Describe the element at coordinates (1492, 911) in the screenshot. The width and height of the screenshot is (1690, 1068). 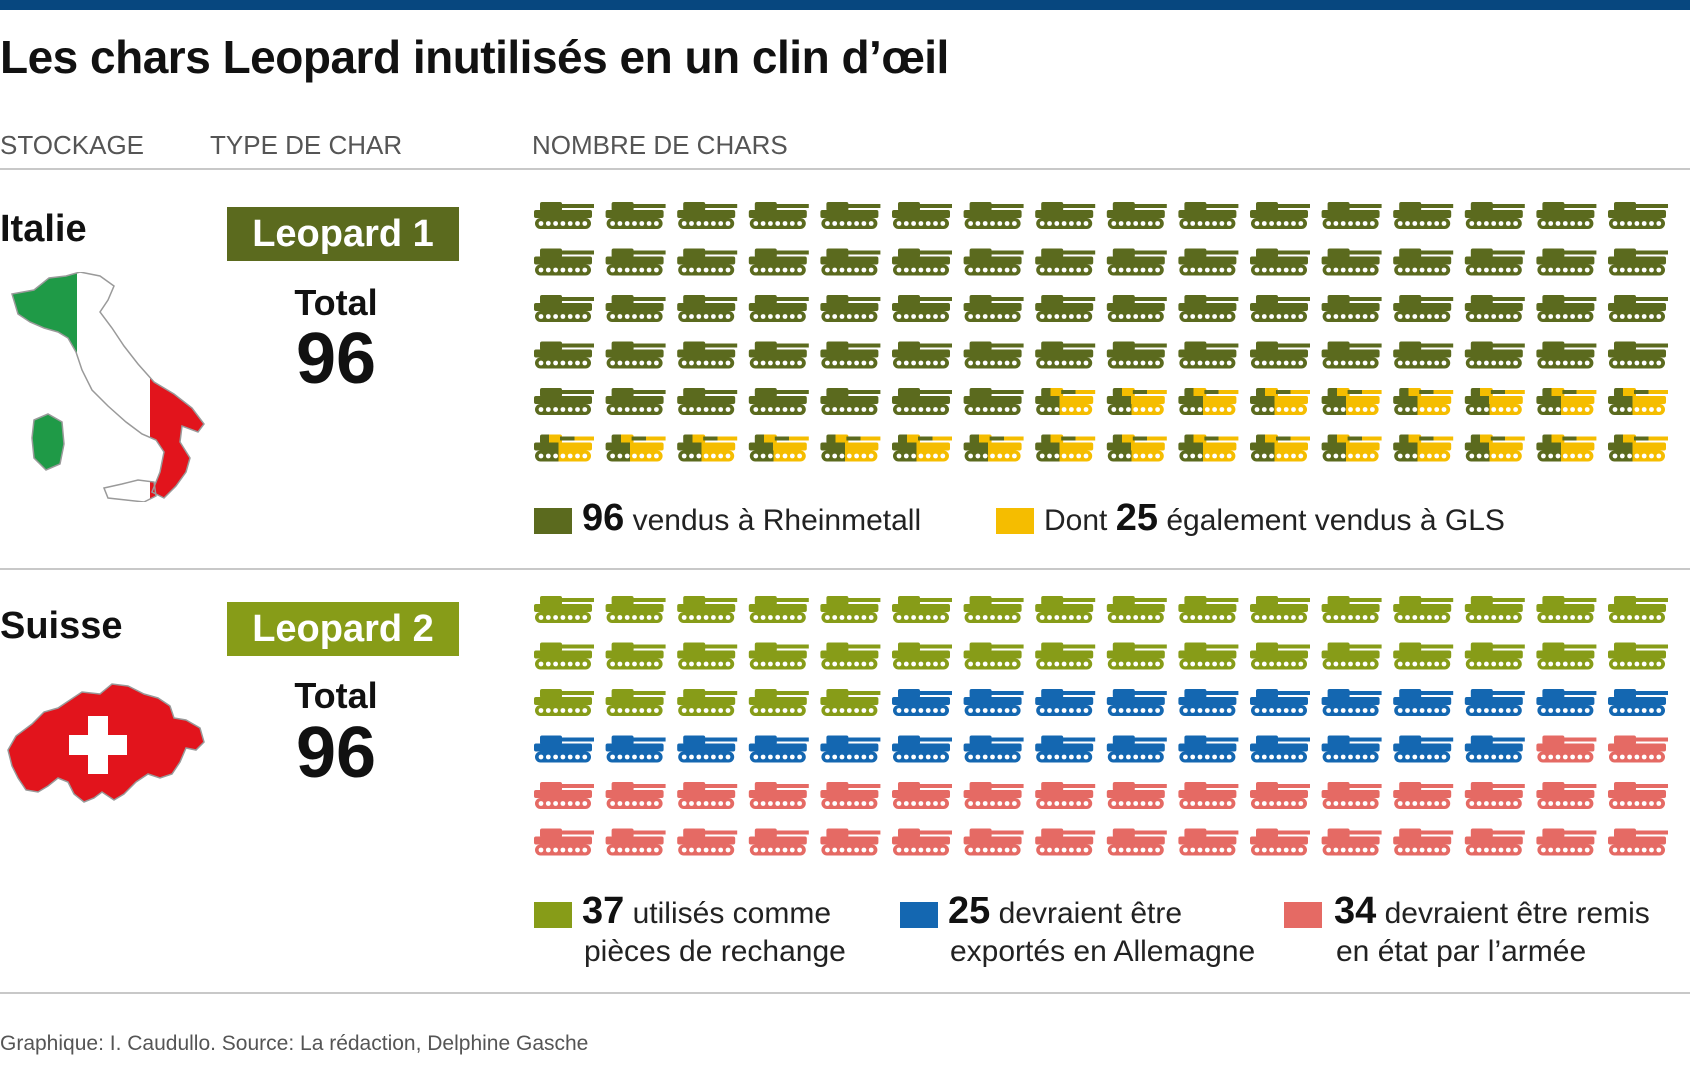
I see `legend-repair: 34 devraient être remis` at that location.